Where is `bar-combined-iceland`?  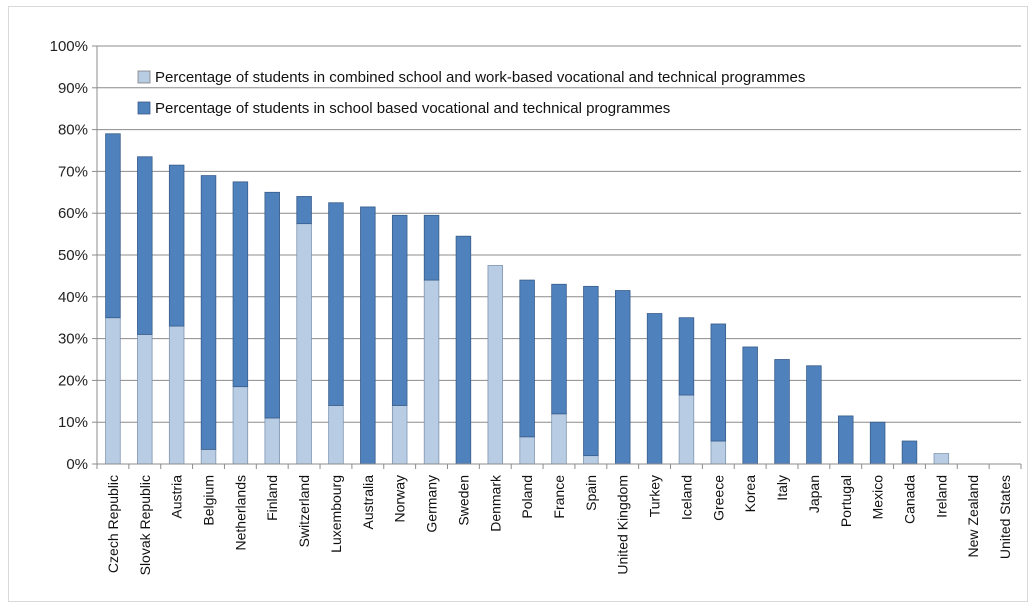
bar-combined-iceland is located at coordinates (686, 429).